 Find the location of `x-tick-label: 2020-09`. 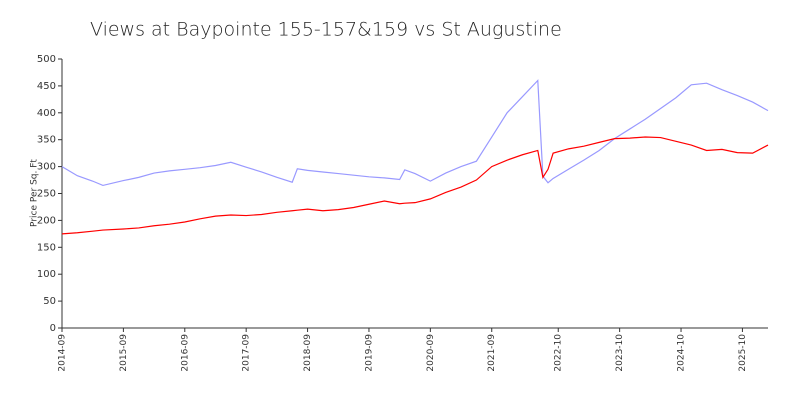

x-tick-label: 2020-09 is located at coordinates (431, 353).